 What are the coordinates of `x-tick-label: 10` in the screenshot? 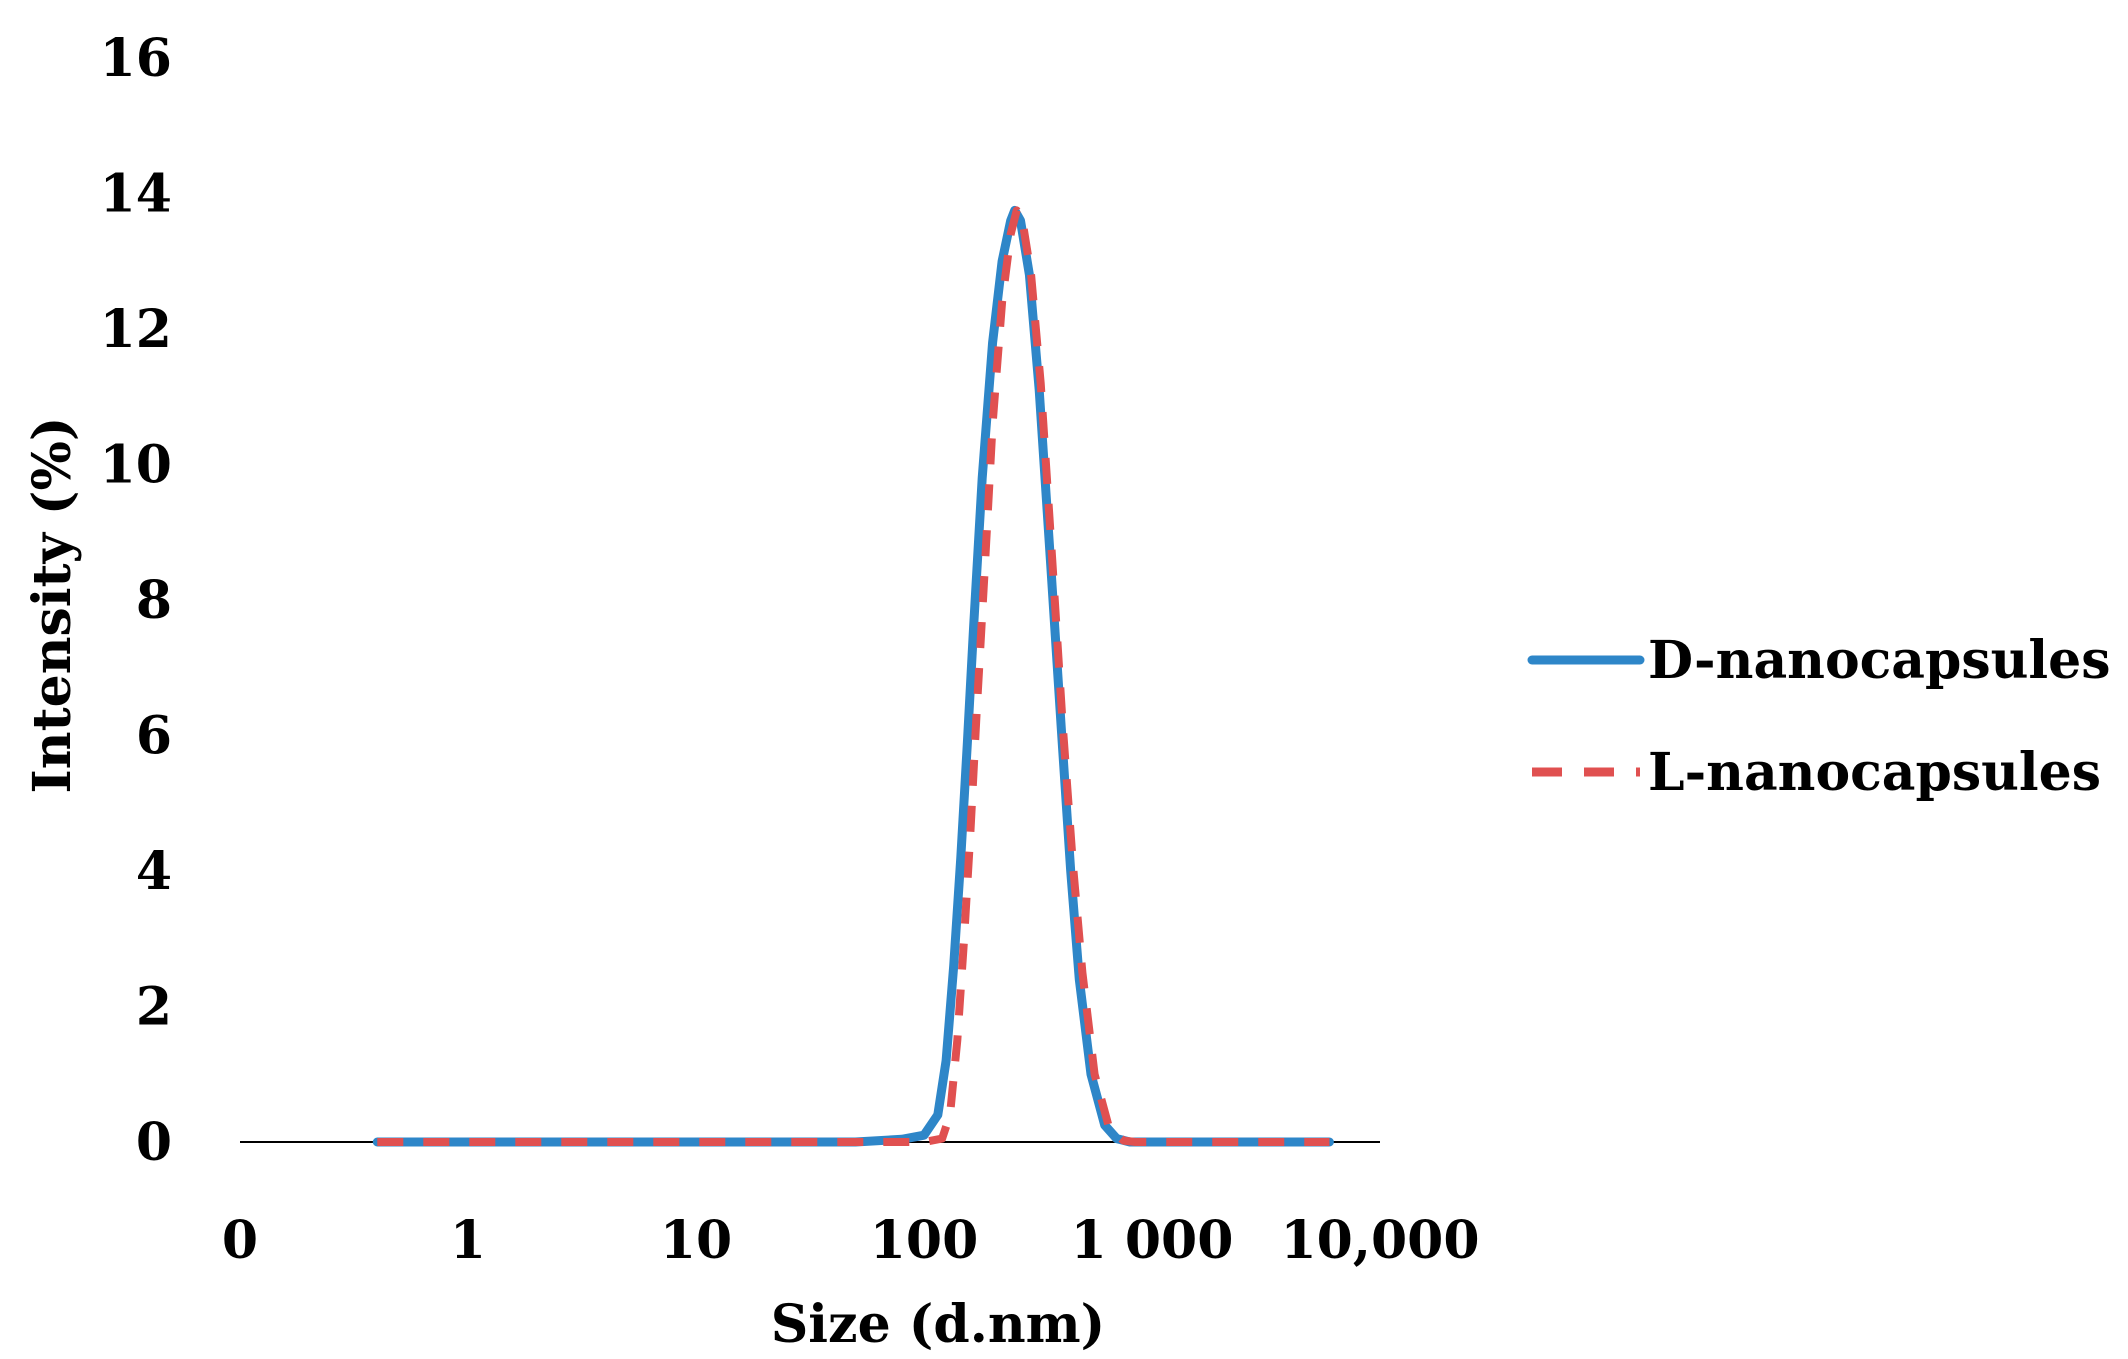 It's located at (696, 1240).